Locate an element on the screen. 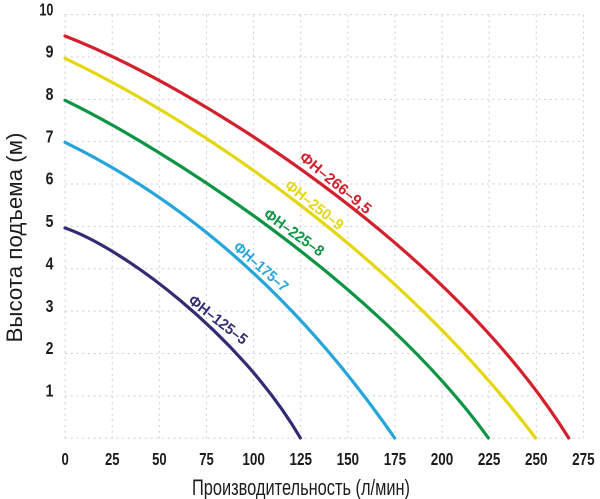 This screenshot has height=499, width=600. svg-text: 175 is located at coordinates (395, 459).